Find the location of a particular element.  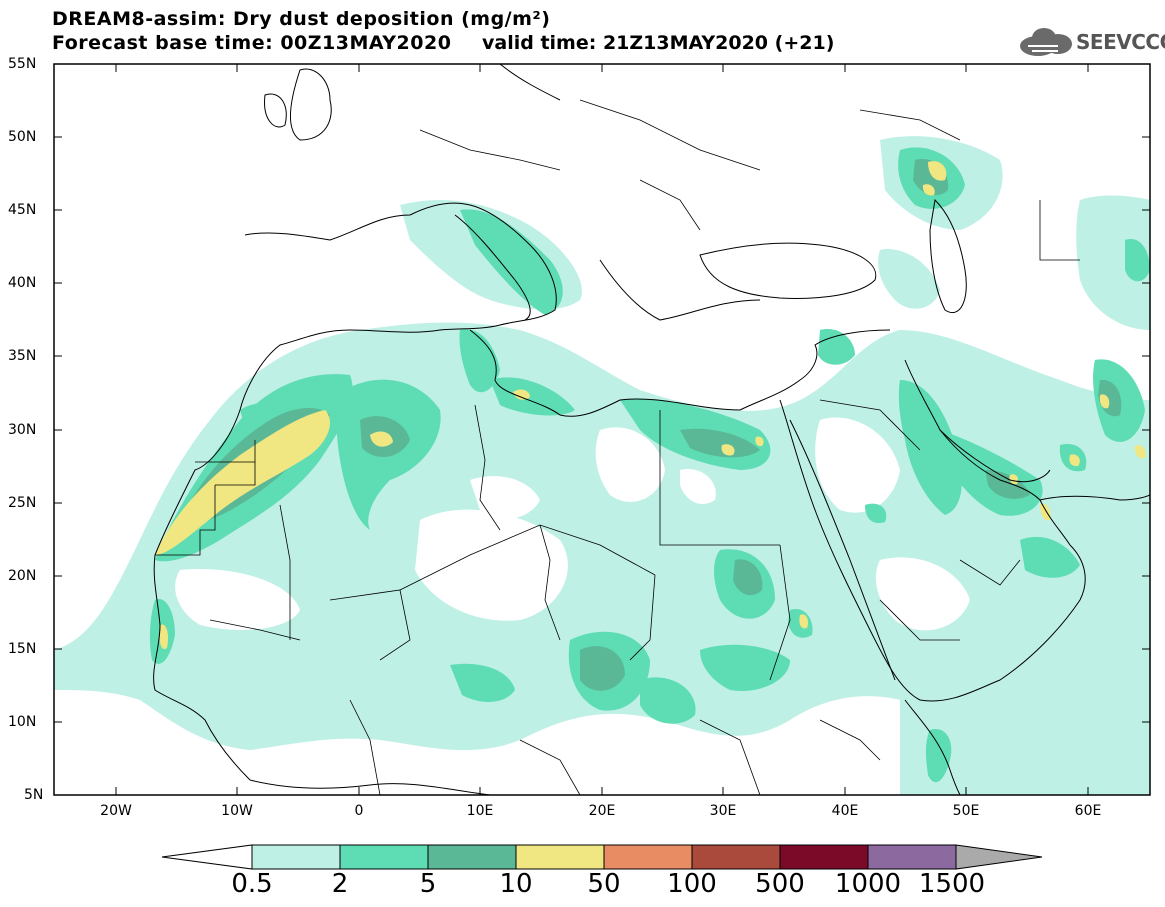

colorbar-under-triangle is located at coordinates (207, 857).